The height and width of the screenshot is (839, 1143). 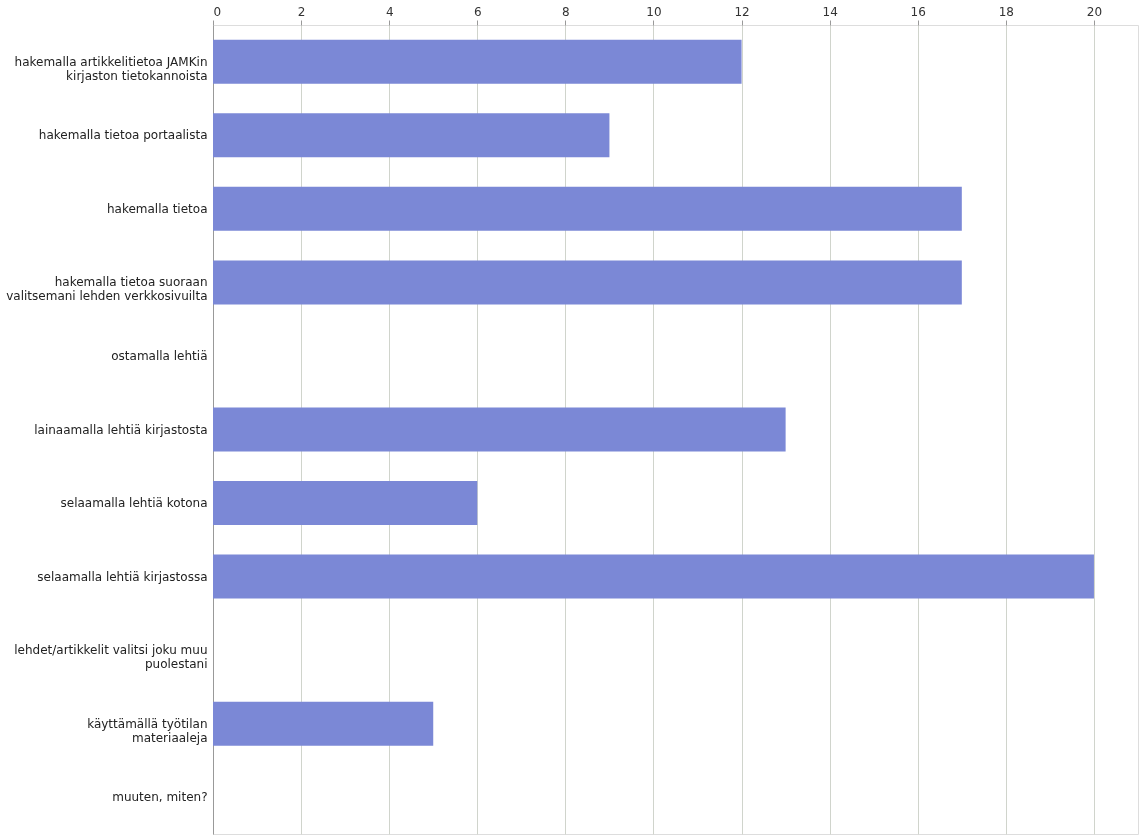 What do you see at coordinates (1006, 11) in the screenshot?
I see `x-tick-label: 18` at bounding box center [1006, 11].